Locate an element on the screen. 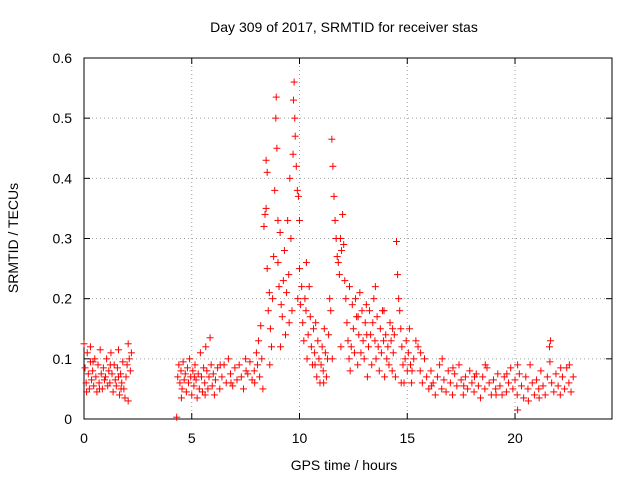  x-tick-label: 20 is located at coordinates (515, 438).